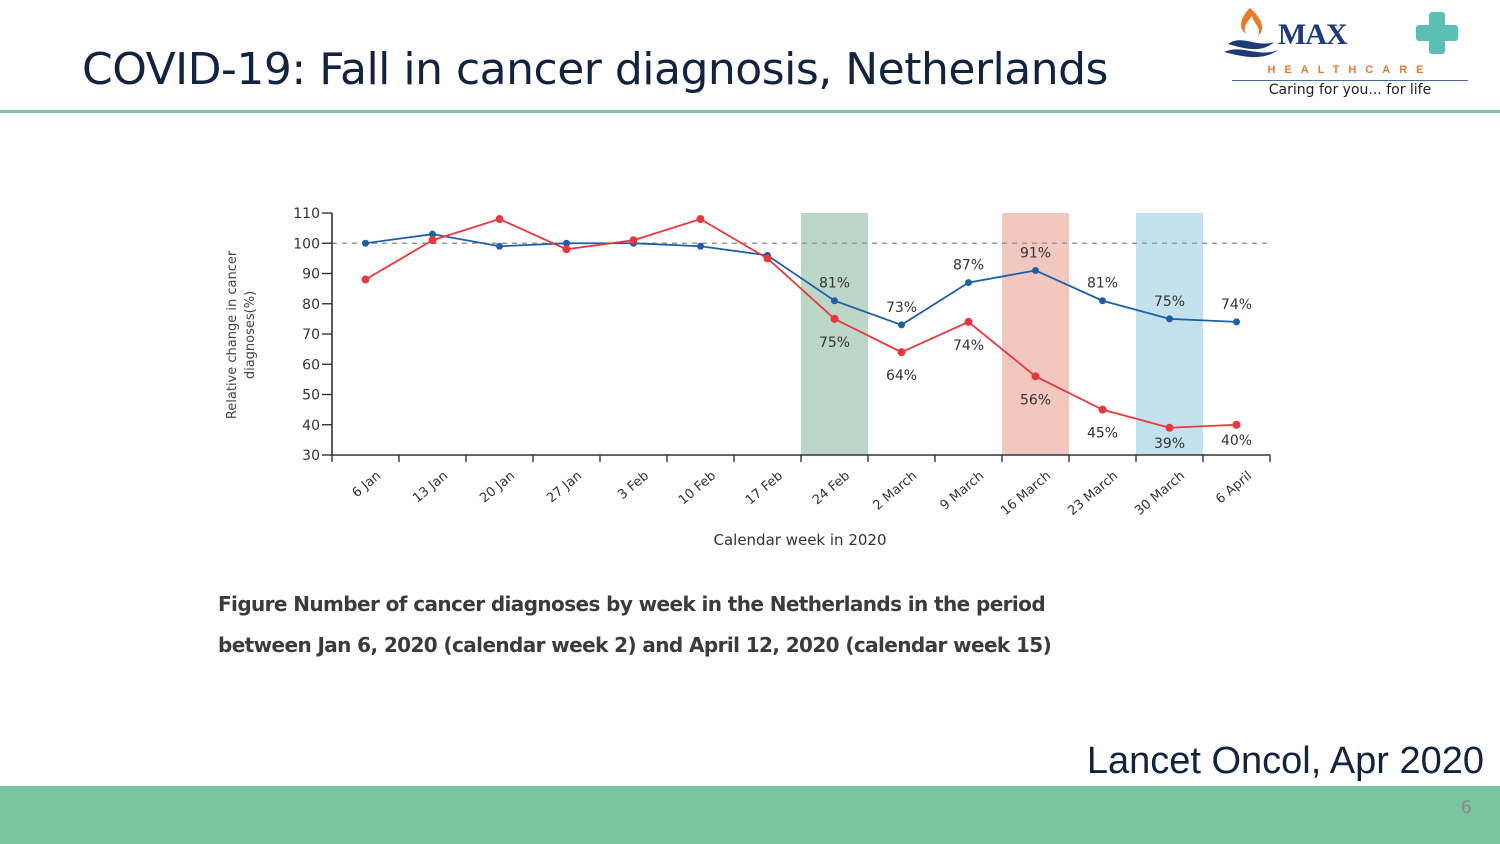 The height and width of the screenshot is (844, 1500). I want to click on y-axis-label-line-2: diagnoses(%), so click(250, 335).